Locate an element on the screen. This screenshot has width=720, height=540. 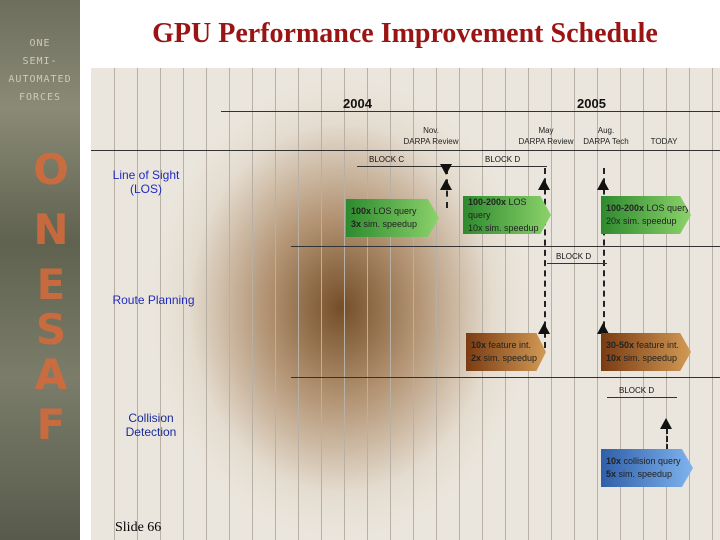
block-c-bar is located at coordinates (402, 166).